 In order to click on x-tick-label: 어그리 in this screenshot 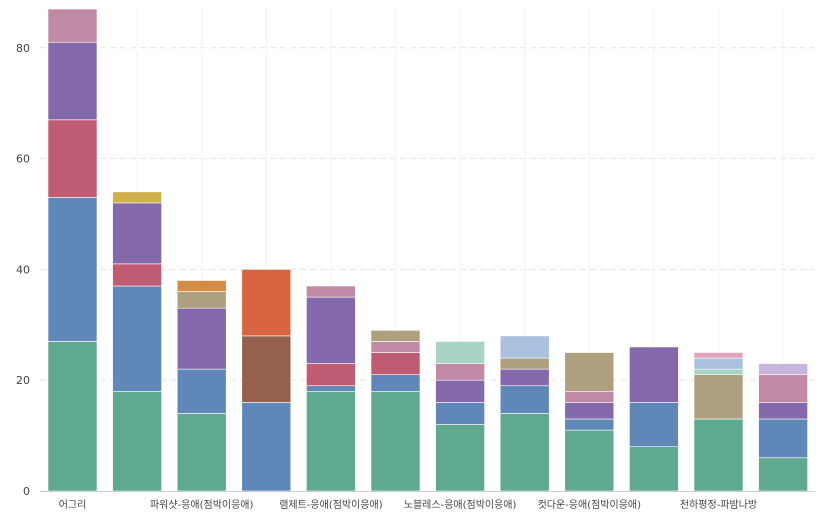, I will do `click(73, 505)`.